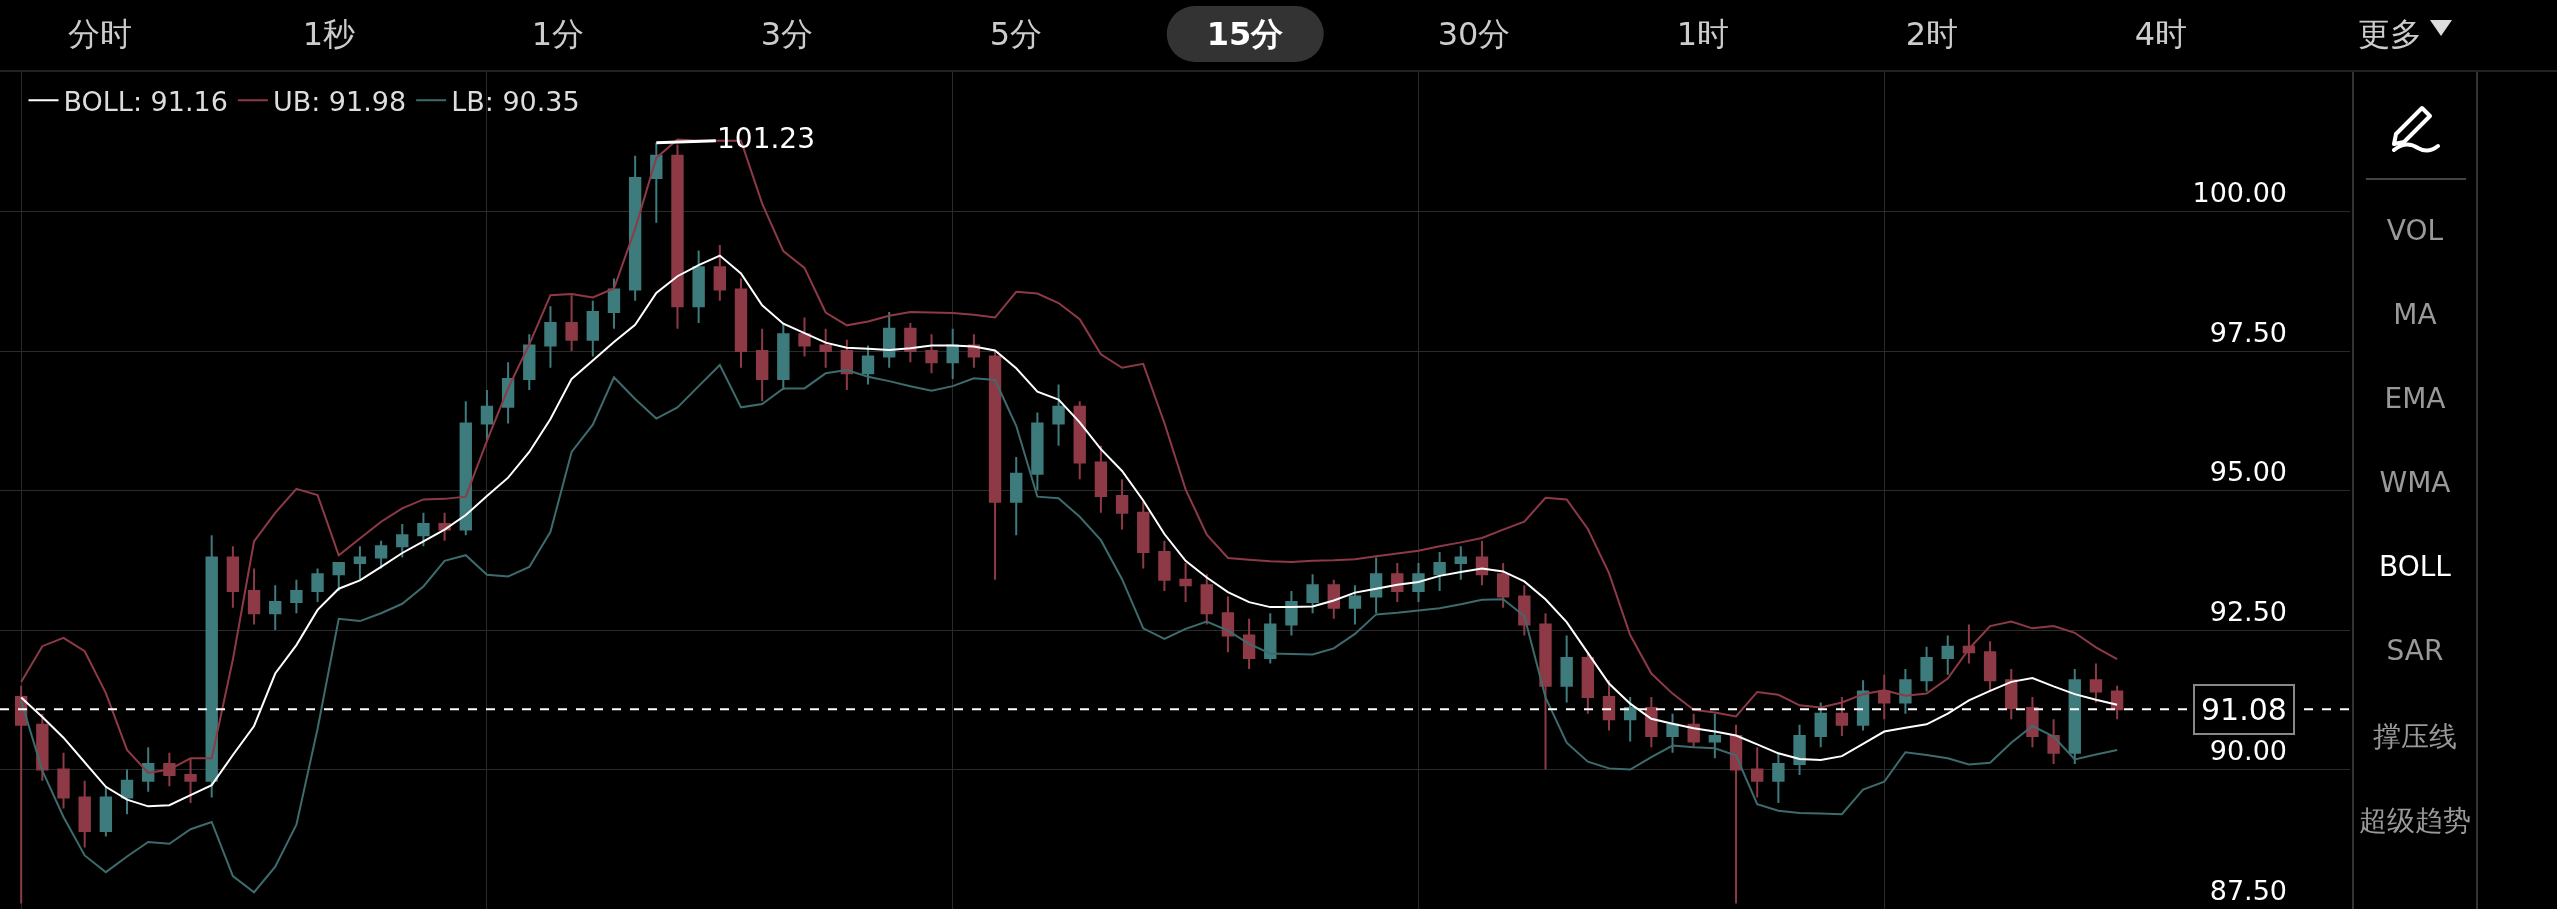 The image size is (2557, 909). What do you see at coordinates (2248, 890) in the screenshot?
I see `y-tick-label: 87.50` at bounding box center [2248, 890].